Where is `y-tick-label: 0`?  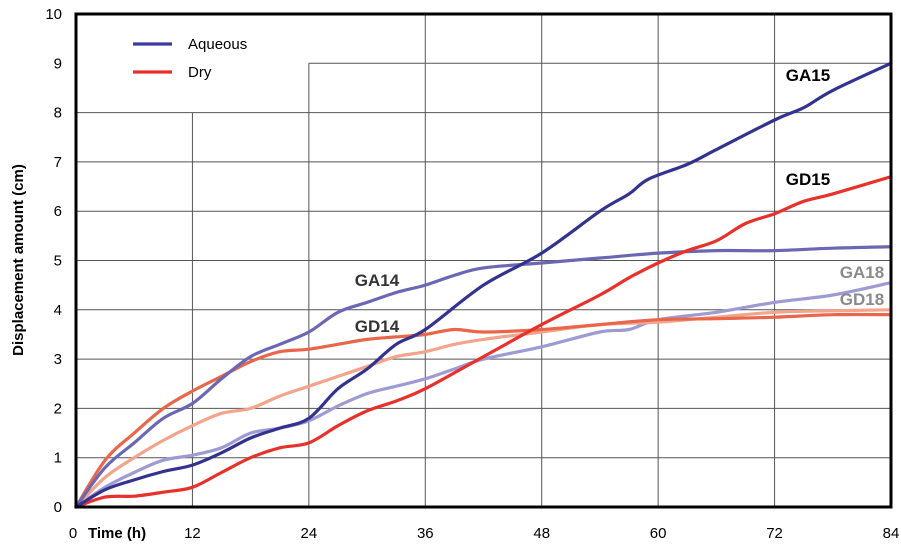 y-tick-label: 0 is located at coordinates (58, 507).